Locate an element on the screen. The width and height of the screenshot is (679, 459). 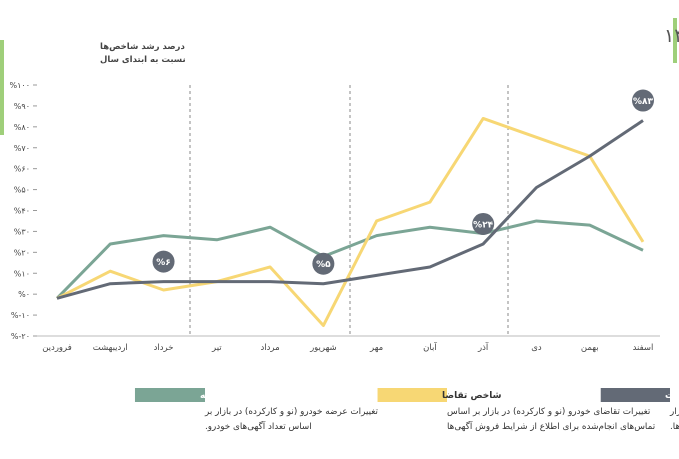
x-tick-label: مهر is located at coordinates (376, 348).